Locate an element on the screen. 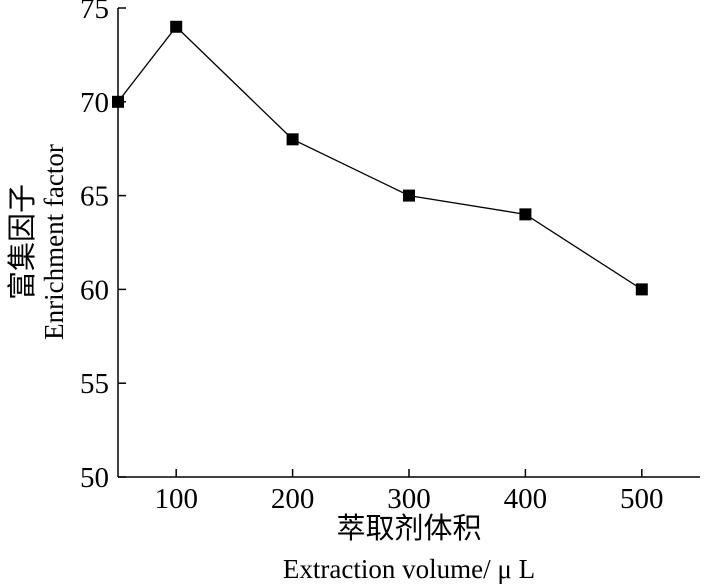  x-tick-label: 300 is located at coordinates (409, 499).